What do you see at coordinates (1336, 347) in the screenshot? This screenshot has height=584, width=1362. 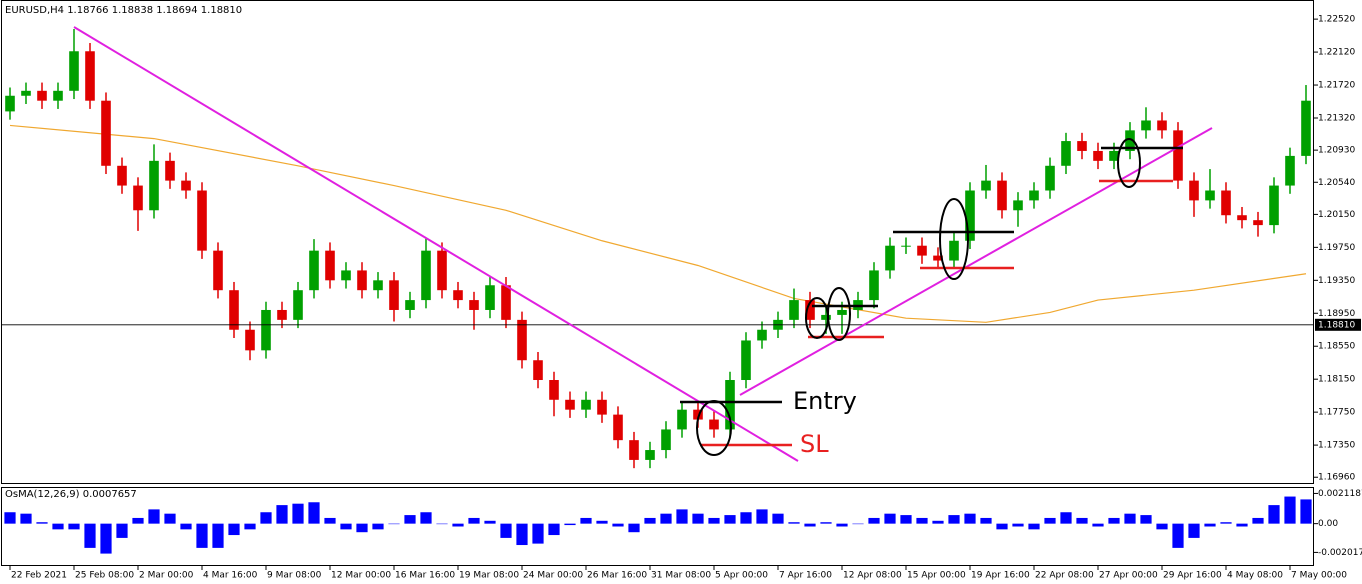 I see `y-tick-label: 1.18550` at bounding box center [1336, 347].